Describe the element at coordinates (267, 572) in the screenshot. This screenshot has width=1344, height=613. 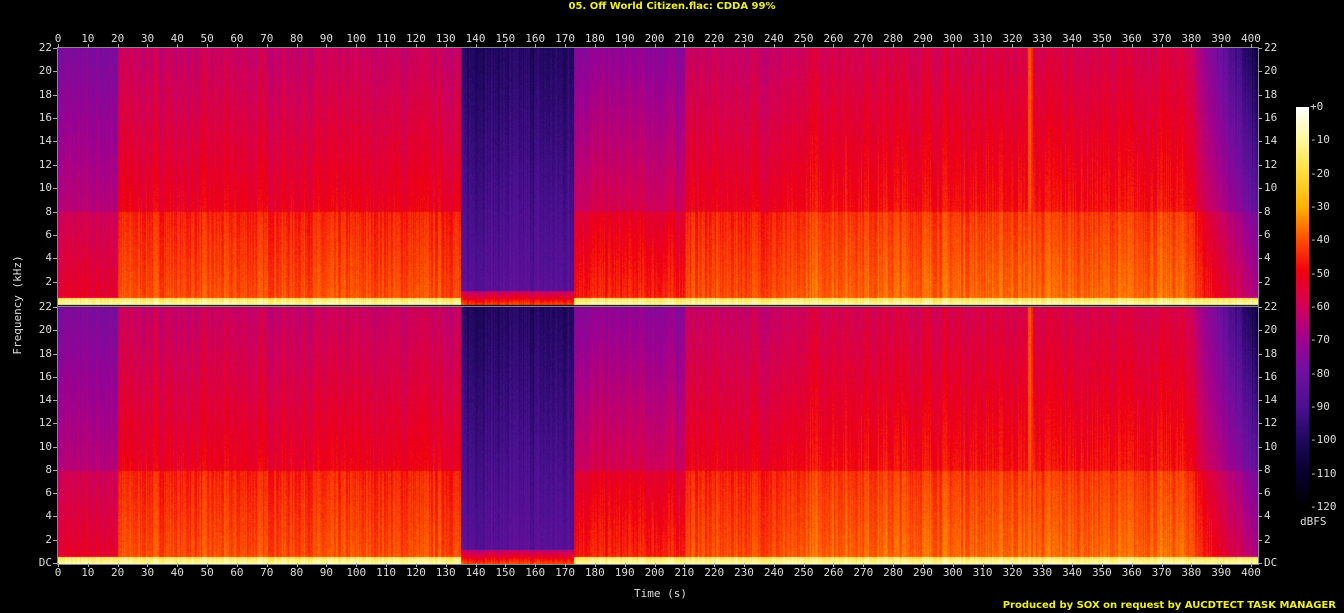
I see `x-tick-label-bottom: 70` at that location.